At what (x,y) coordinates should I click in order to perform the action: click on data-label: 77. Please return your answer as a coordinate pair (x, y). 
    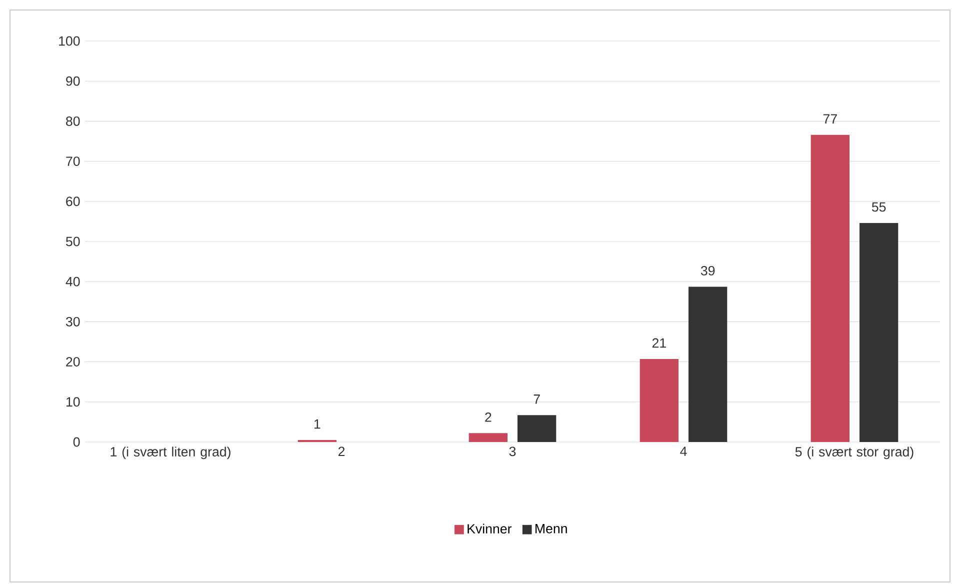
    Looking at the image, I should click on (830, 119).